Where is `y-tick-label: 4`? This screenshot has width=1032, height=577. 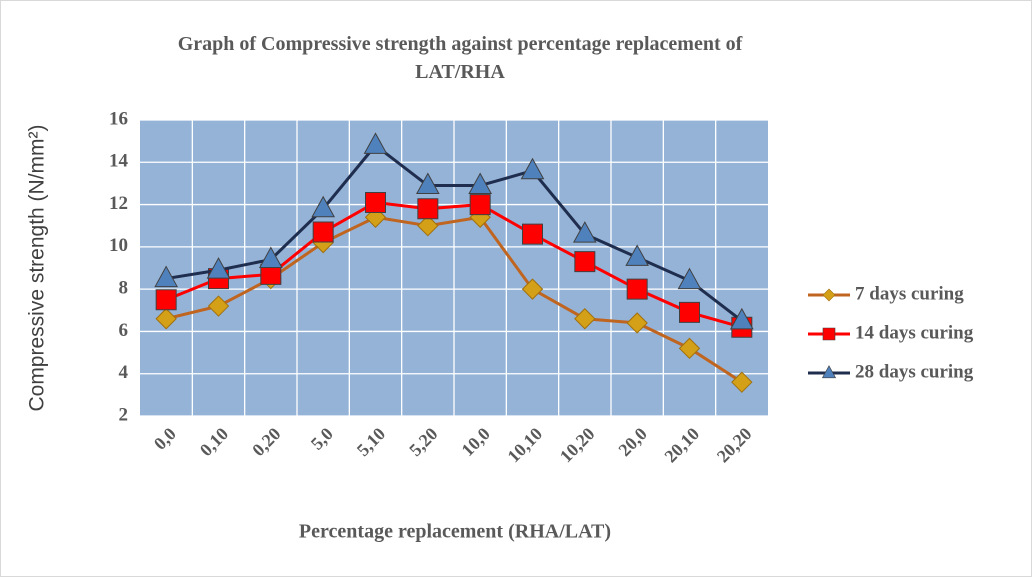 y-tick-label: 4 is located at coordinates (124, 372).